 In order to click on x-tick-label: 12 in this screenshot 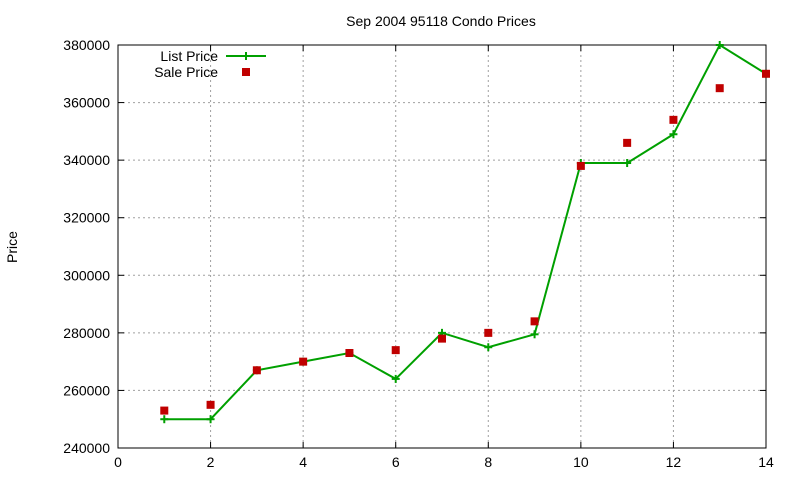, I will do `click(674, 462)`.